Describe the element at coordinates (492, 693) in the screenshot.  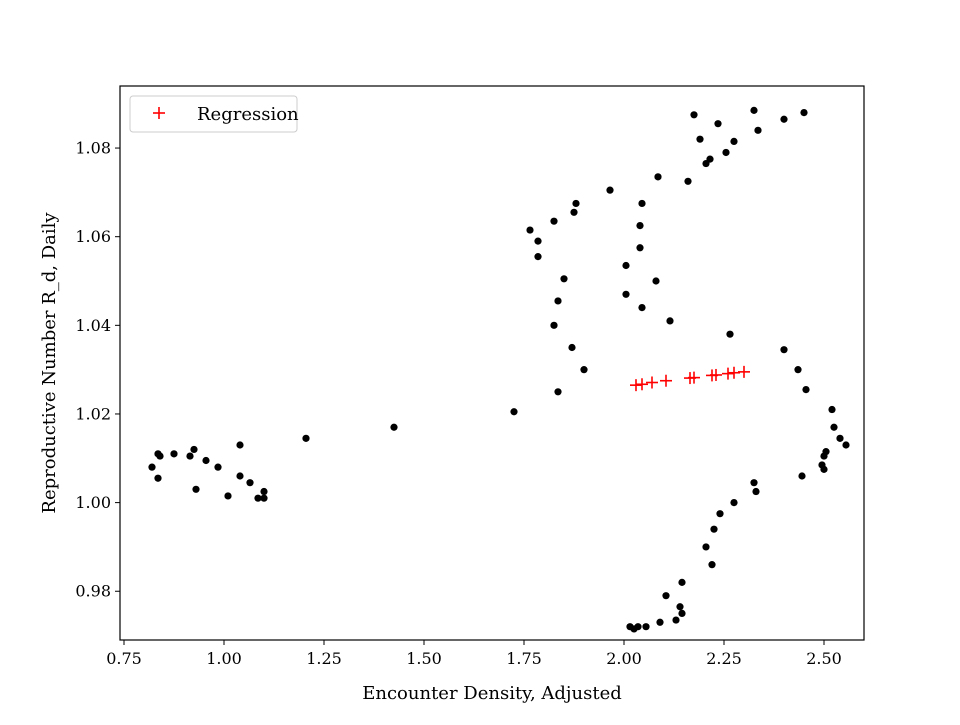
I see `x-axis-label: Encounter Density, Adjusted` at that location.